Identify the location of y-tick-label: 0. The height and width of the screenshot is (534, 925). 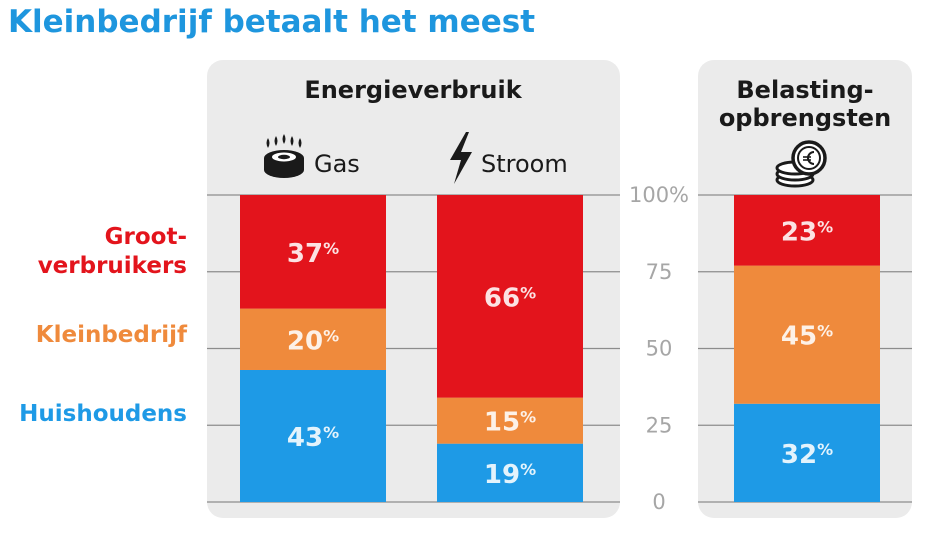
(658, 502).